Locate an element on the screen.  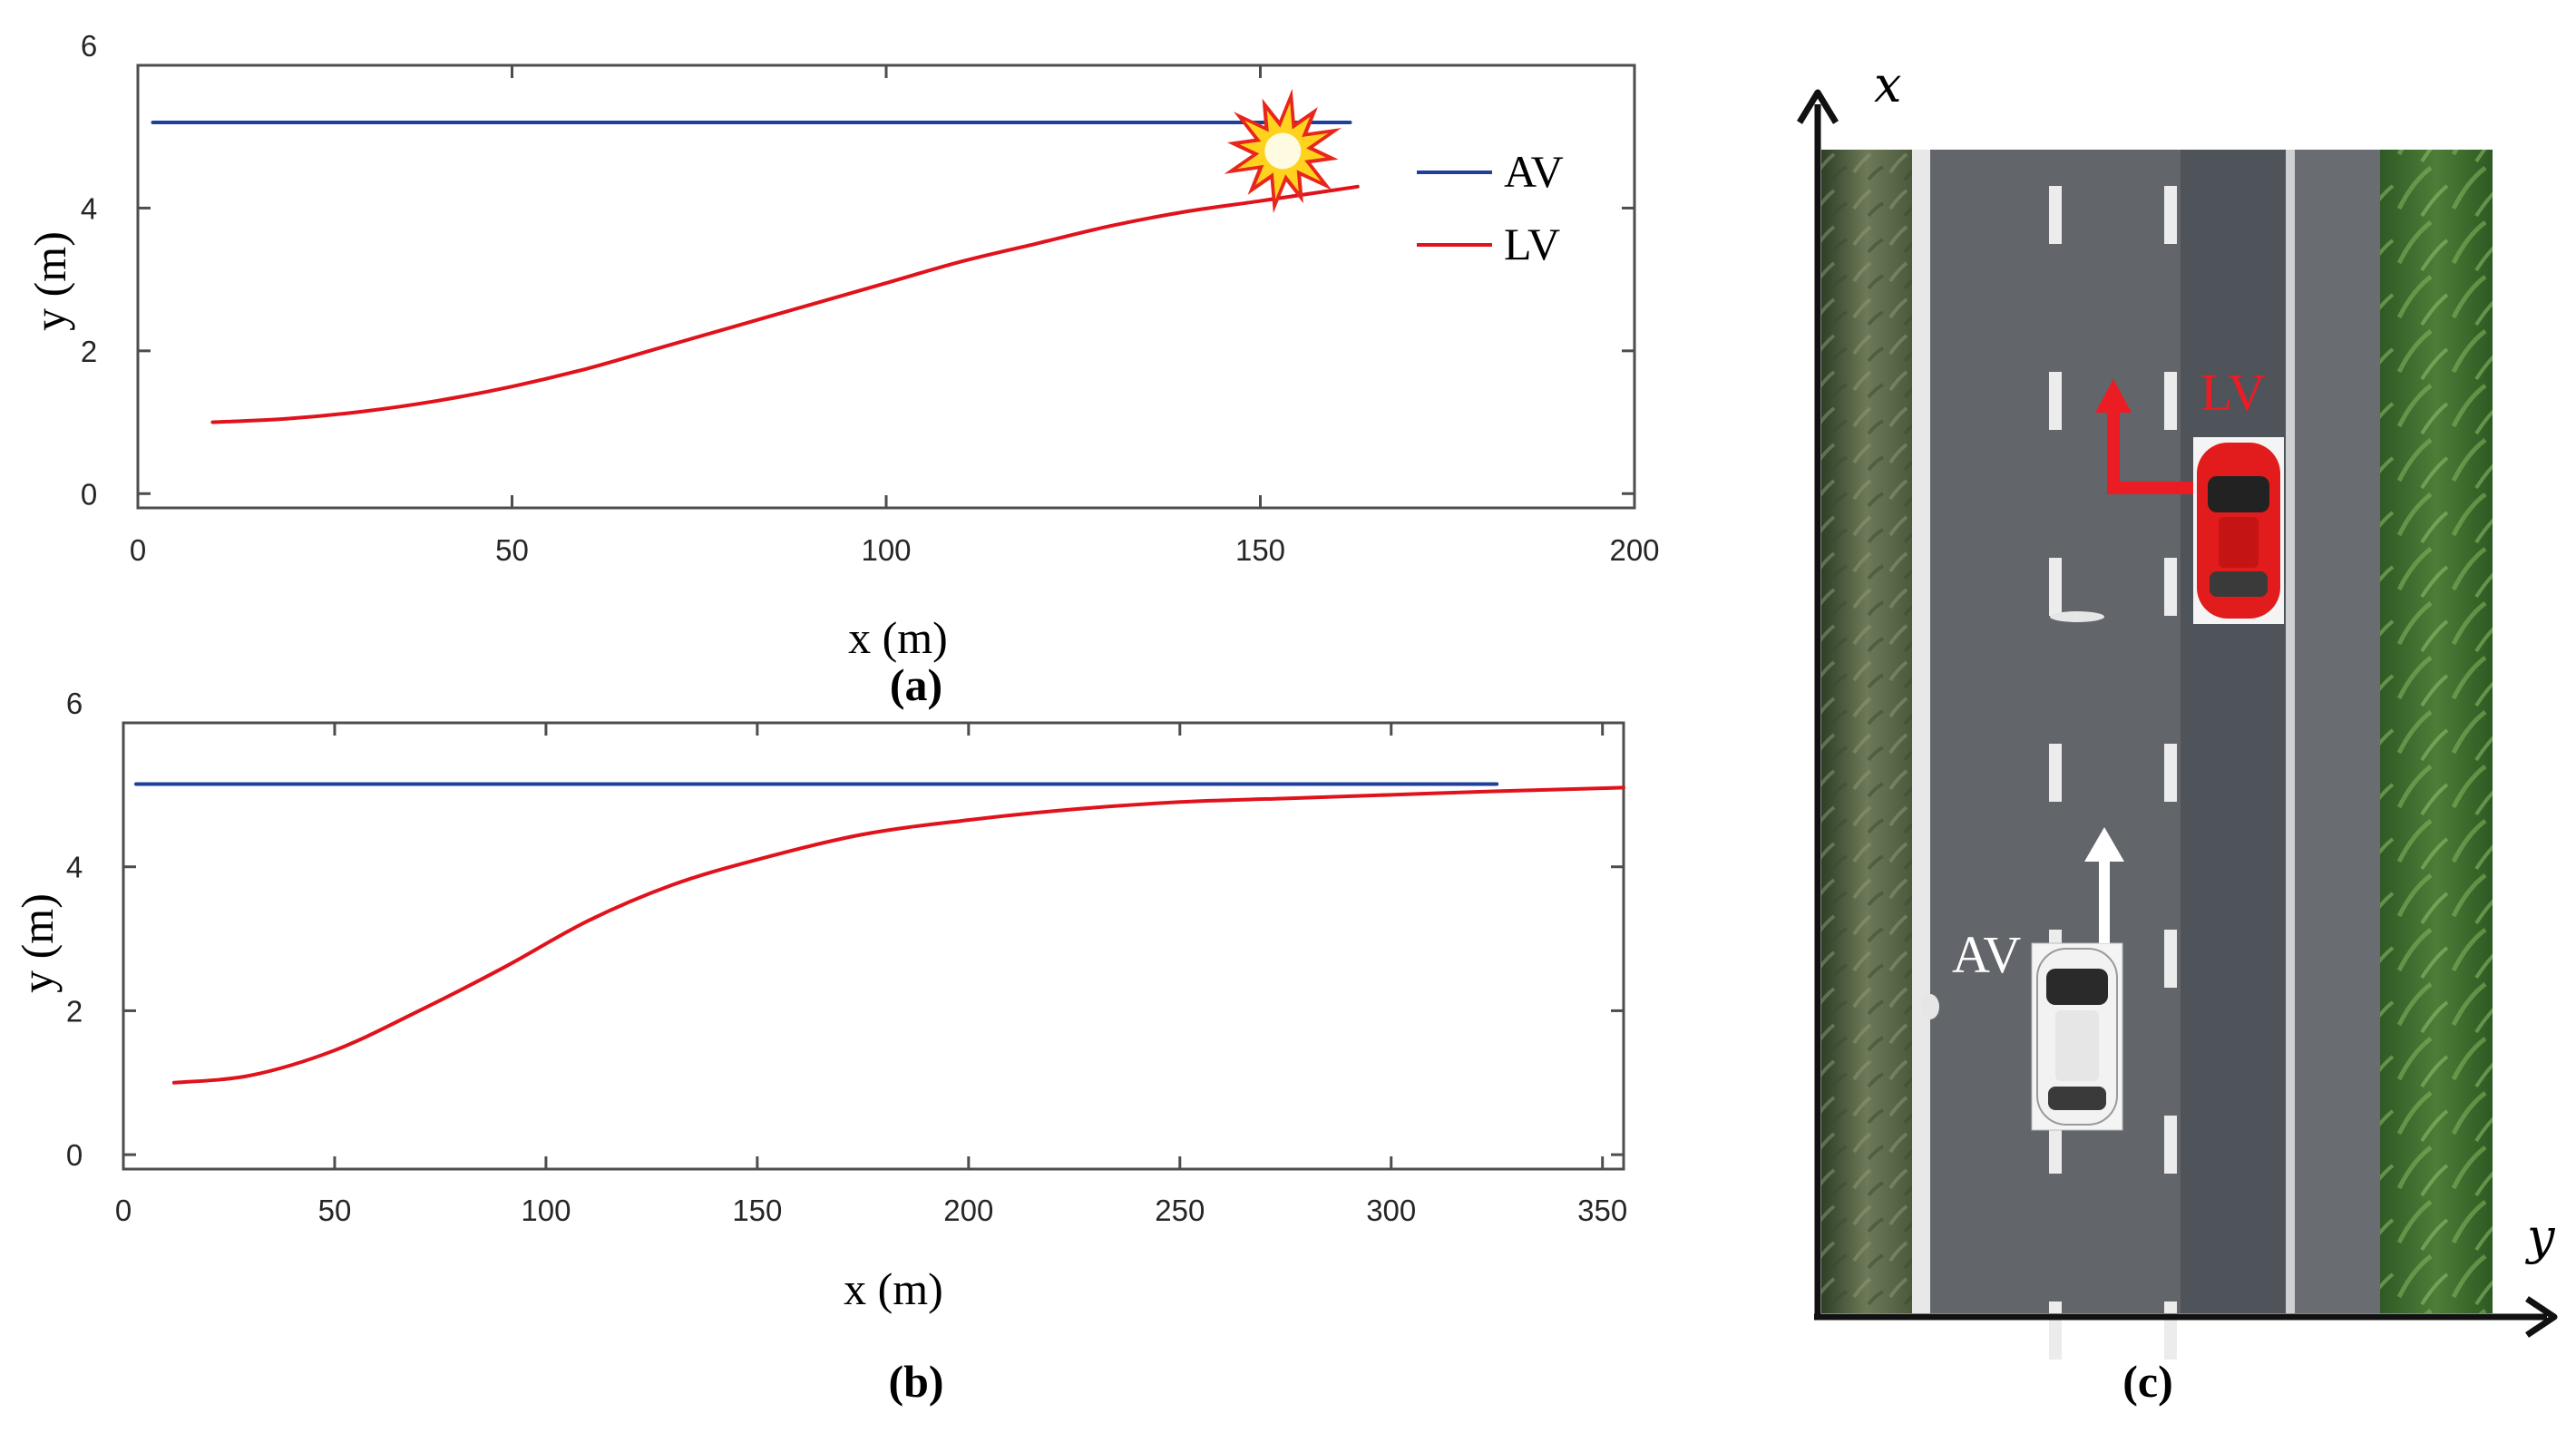
av-car-icon is located at coordinates (2077, 1036).